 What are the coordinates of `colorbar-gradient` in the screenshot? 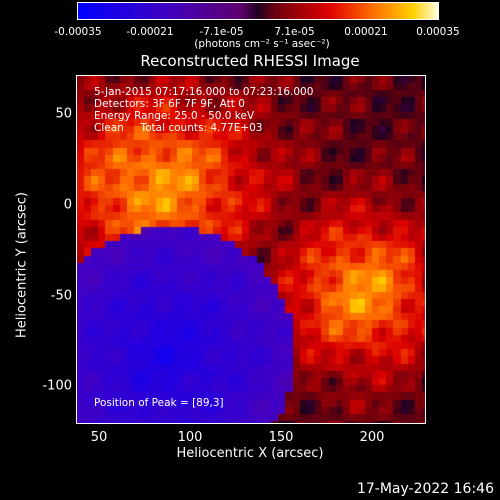 It's located at (258, 11).